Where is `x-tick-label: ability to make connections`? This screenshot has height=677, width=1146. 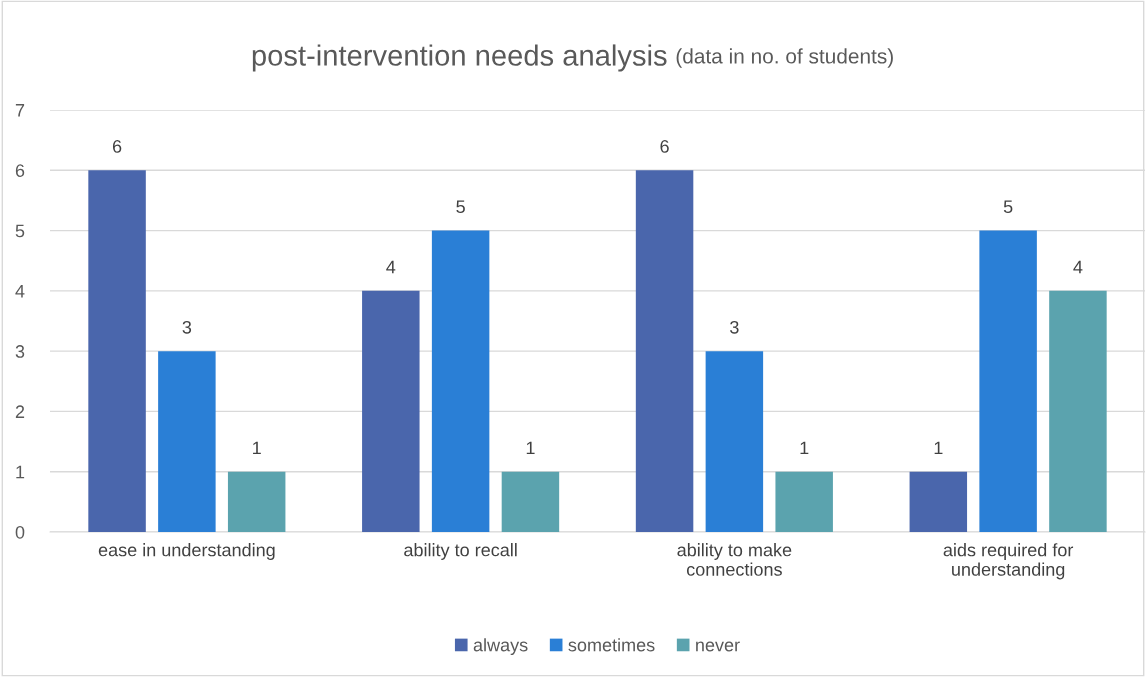 x-tick-label: ability to make connections is located at coordinates (734, 559).